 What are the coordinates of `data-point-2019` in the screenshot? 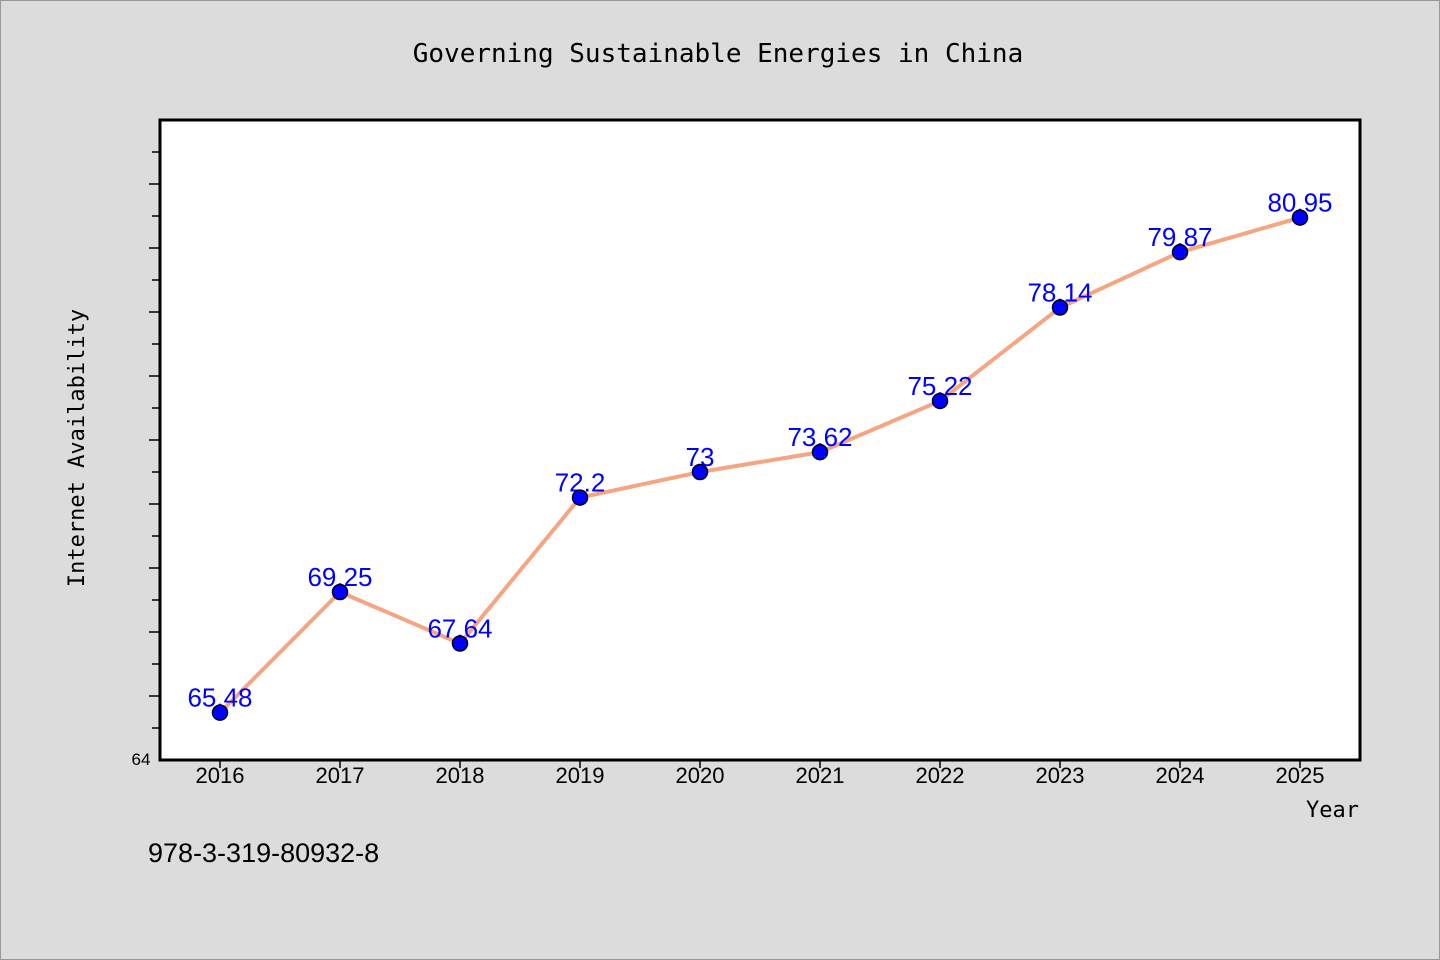 It's located at (580, 497).